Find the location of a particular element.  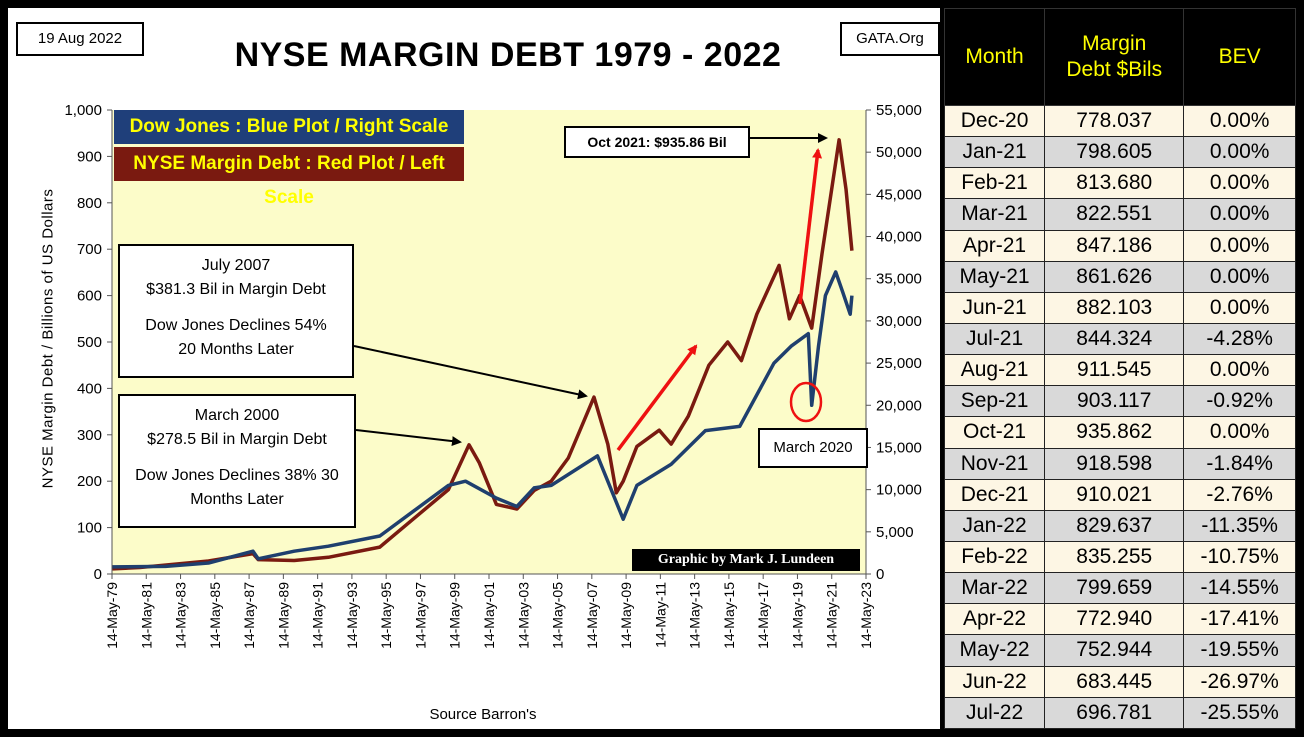

table-cell-bev: -0.92% is located at coordinates (1239, 401).